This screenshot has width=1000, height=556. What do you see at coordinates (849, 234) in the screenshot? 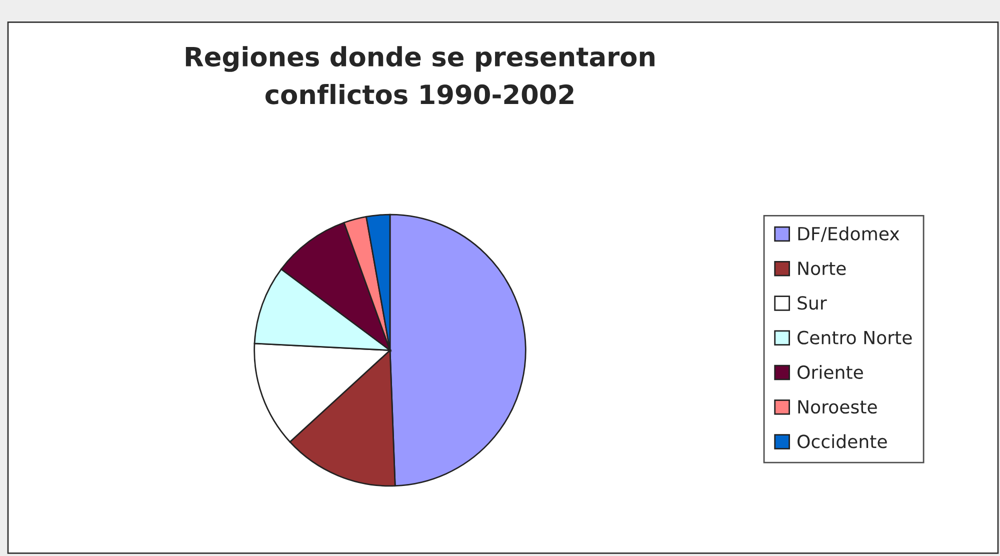
I see `legend-label: DF/Edomex` at bounding box center [849, 234].